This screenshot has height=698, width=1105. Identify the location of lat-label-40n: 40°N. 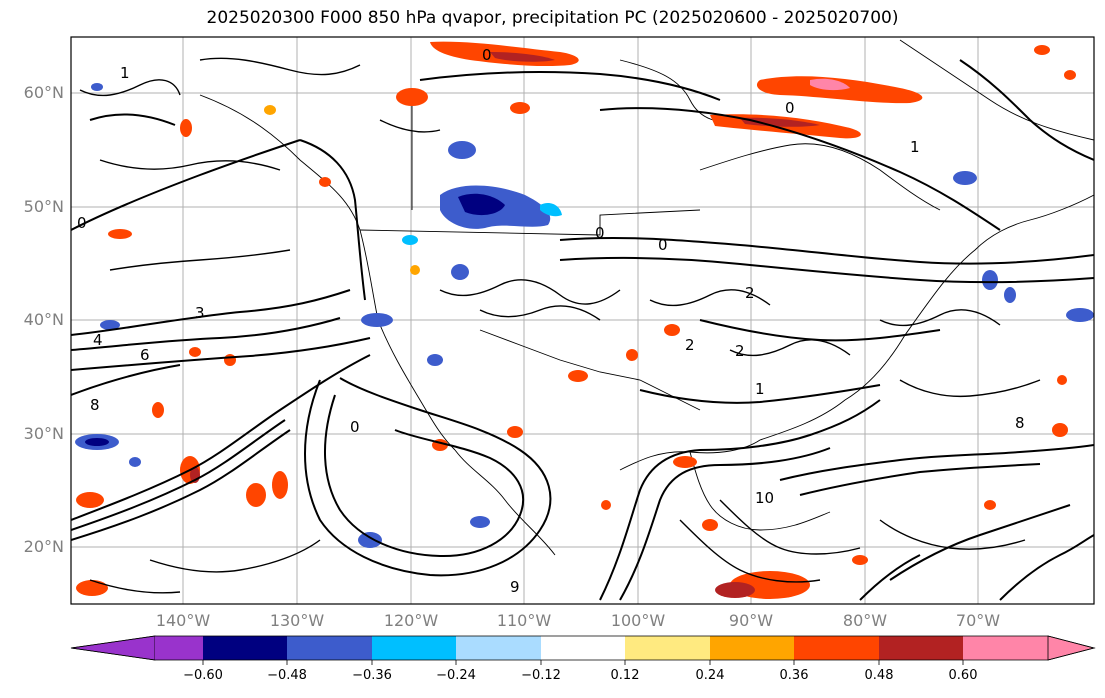
(43, 319).